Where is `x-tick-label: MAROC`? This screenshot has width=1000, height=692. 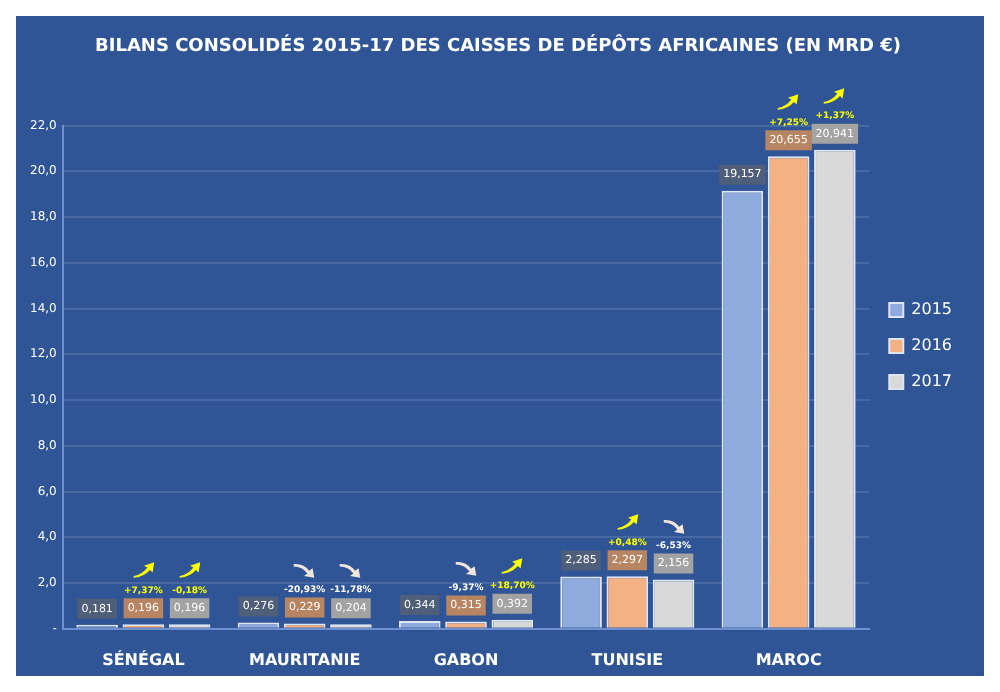
x-tick-label: MAROC is located at coordinates (788, 659).